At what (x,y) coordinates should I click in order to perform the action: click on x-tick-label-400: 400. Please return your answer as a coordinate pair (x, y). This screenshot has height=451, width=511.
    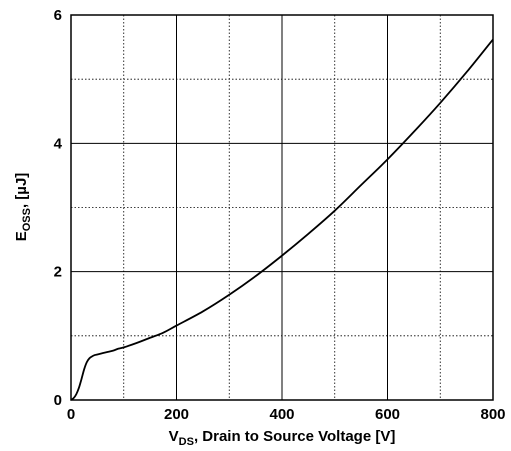
    Looking at the image, I should click on (281, 414).